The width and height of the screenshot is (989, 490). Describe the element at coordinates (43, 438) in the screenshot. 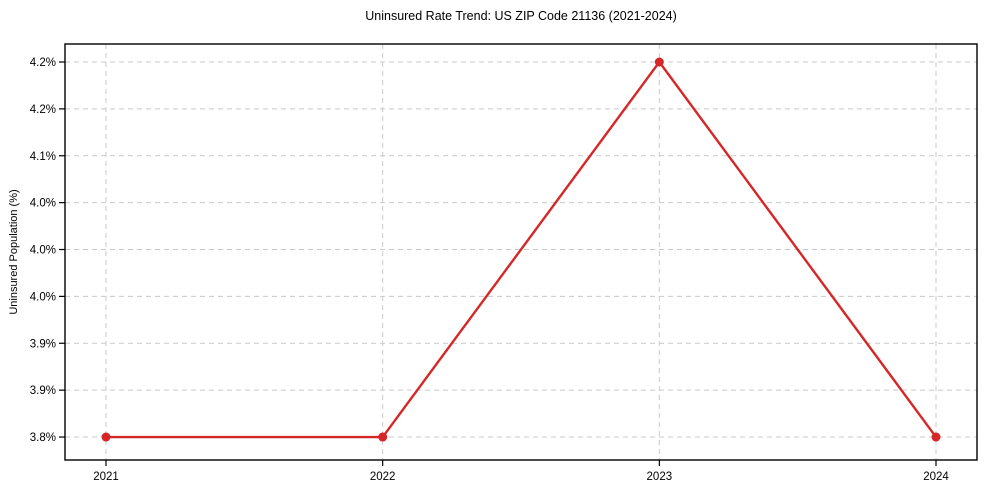

I see `y-tick-label: 3.8%` at that location.